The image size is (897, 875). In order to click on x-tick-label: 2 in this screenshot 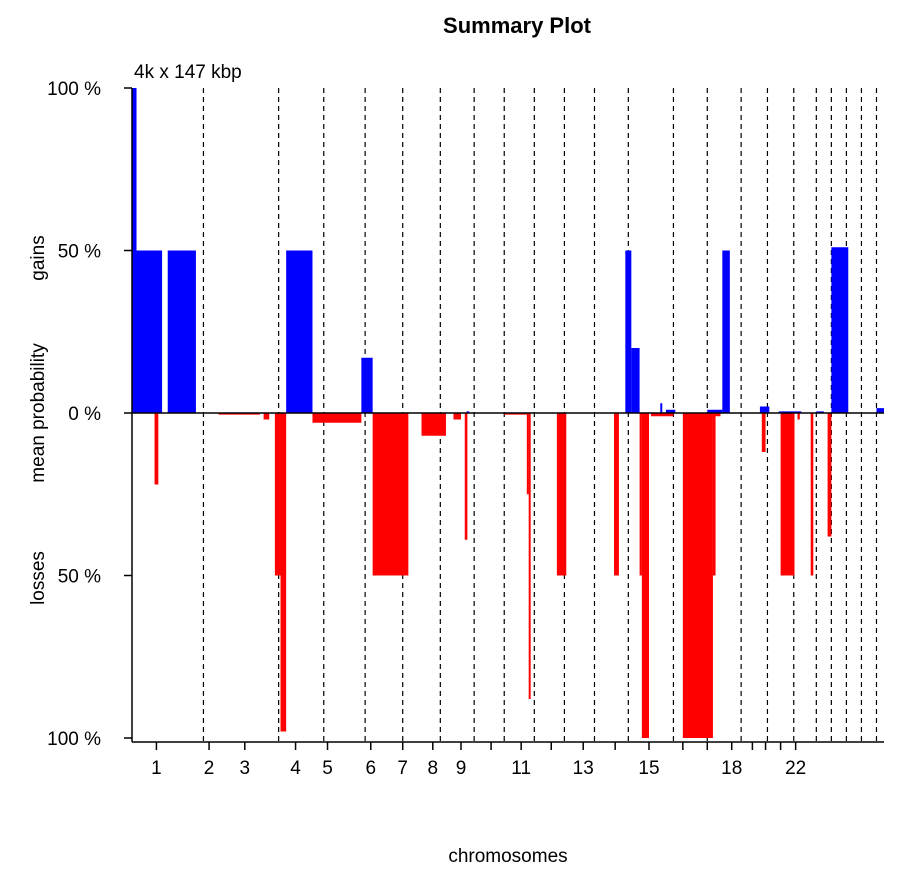, I will do `click(209, 768)`.